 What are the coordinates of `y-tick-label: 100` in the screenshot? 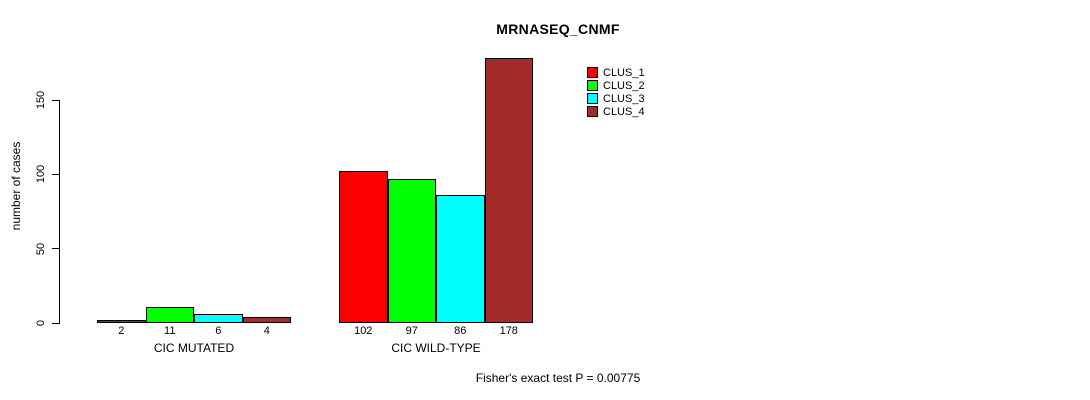 It's located at (41, 174).